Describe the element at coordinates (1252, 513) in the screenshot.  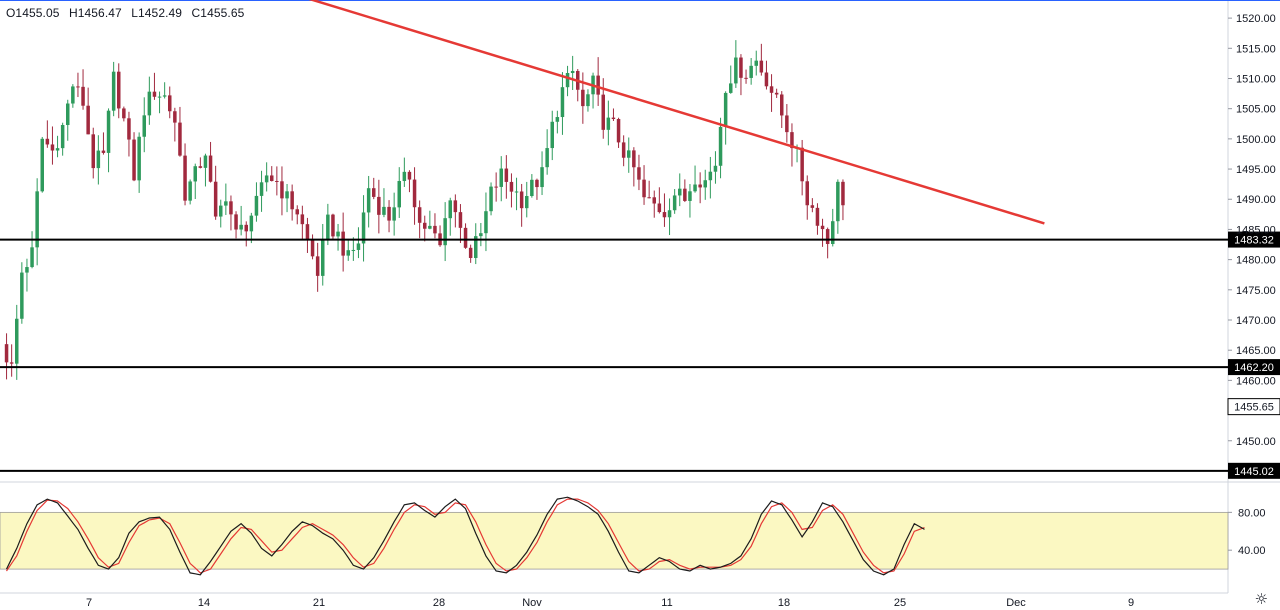
I see `stochastic-tick-label: 80.00` at that location.